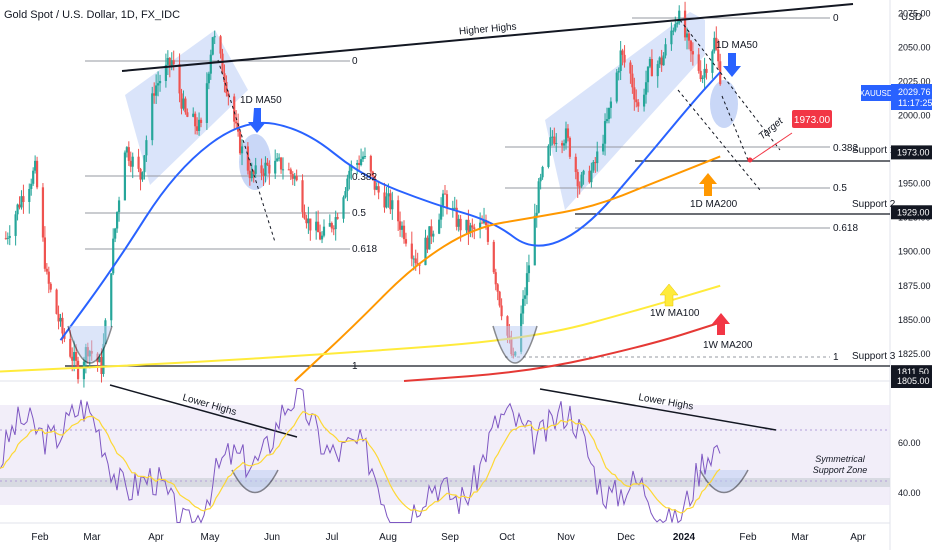 The height and width of the screenshot is (550, 932). I want to click on price-tick-label: 1950.00, so click(914, 184).